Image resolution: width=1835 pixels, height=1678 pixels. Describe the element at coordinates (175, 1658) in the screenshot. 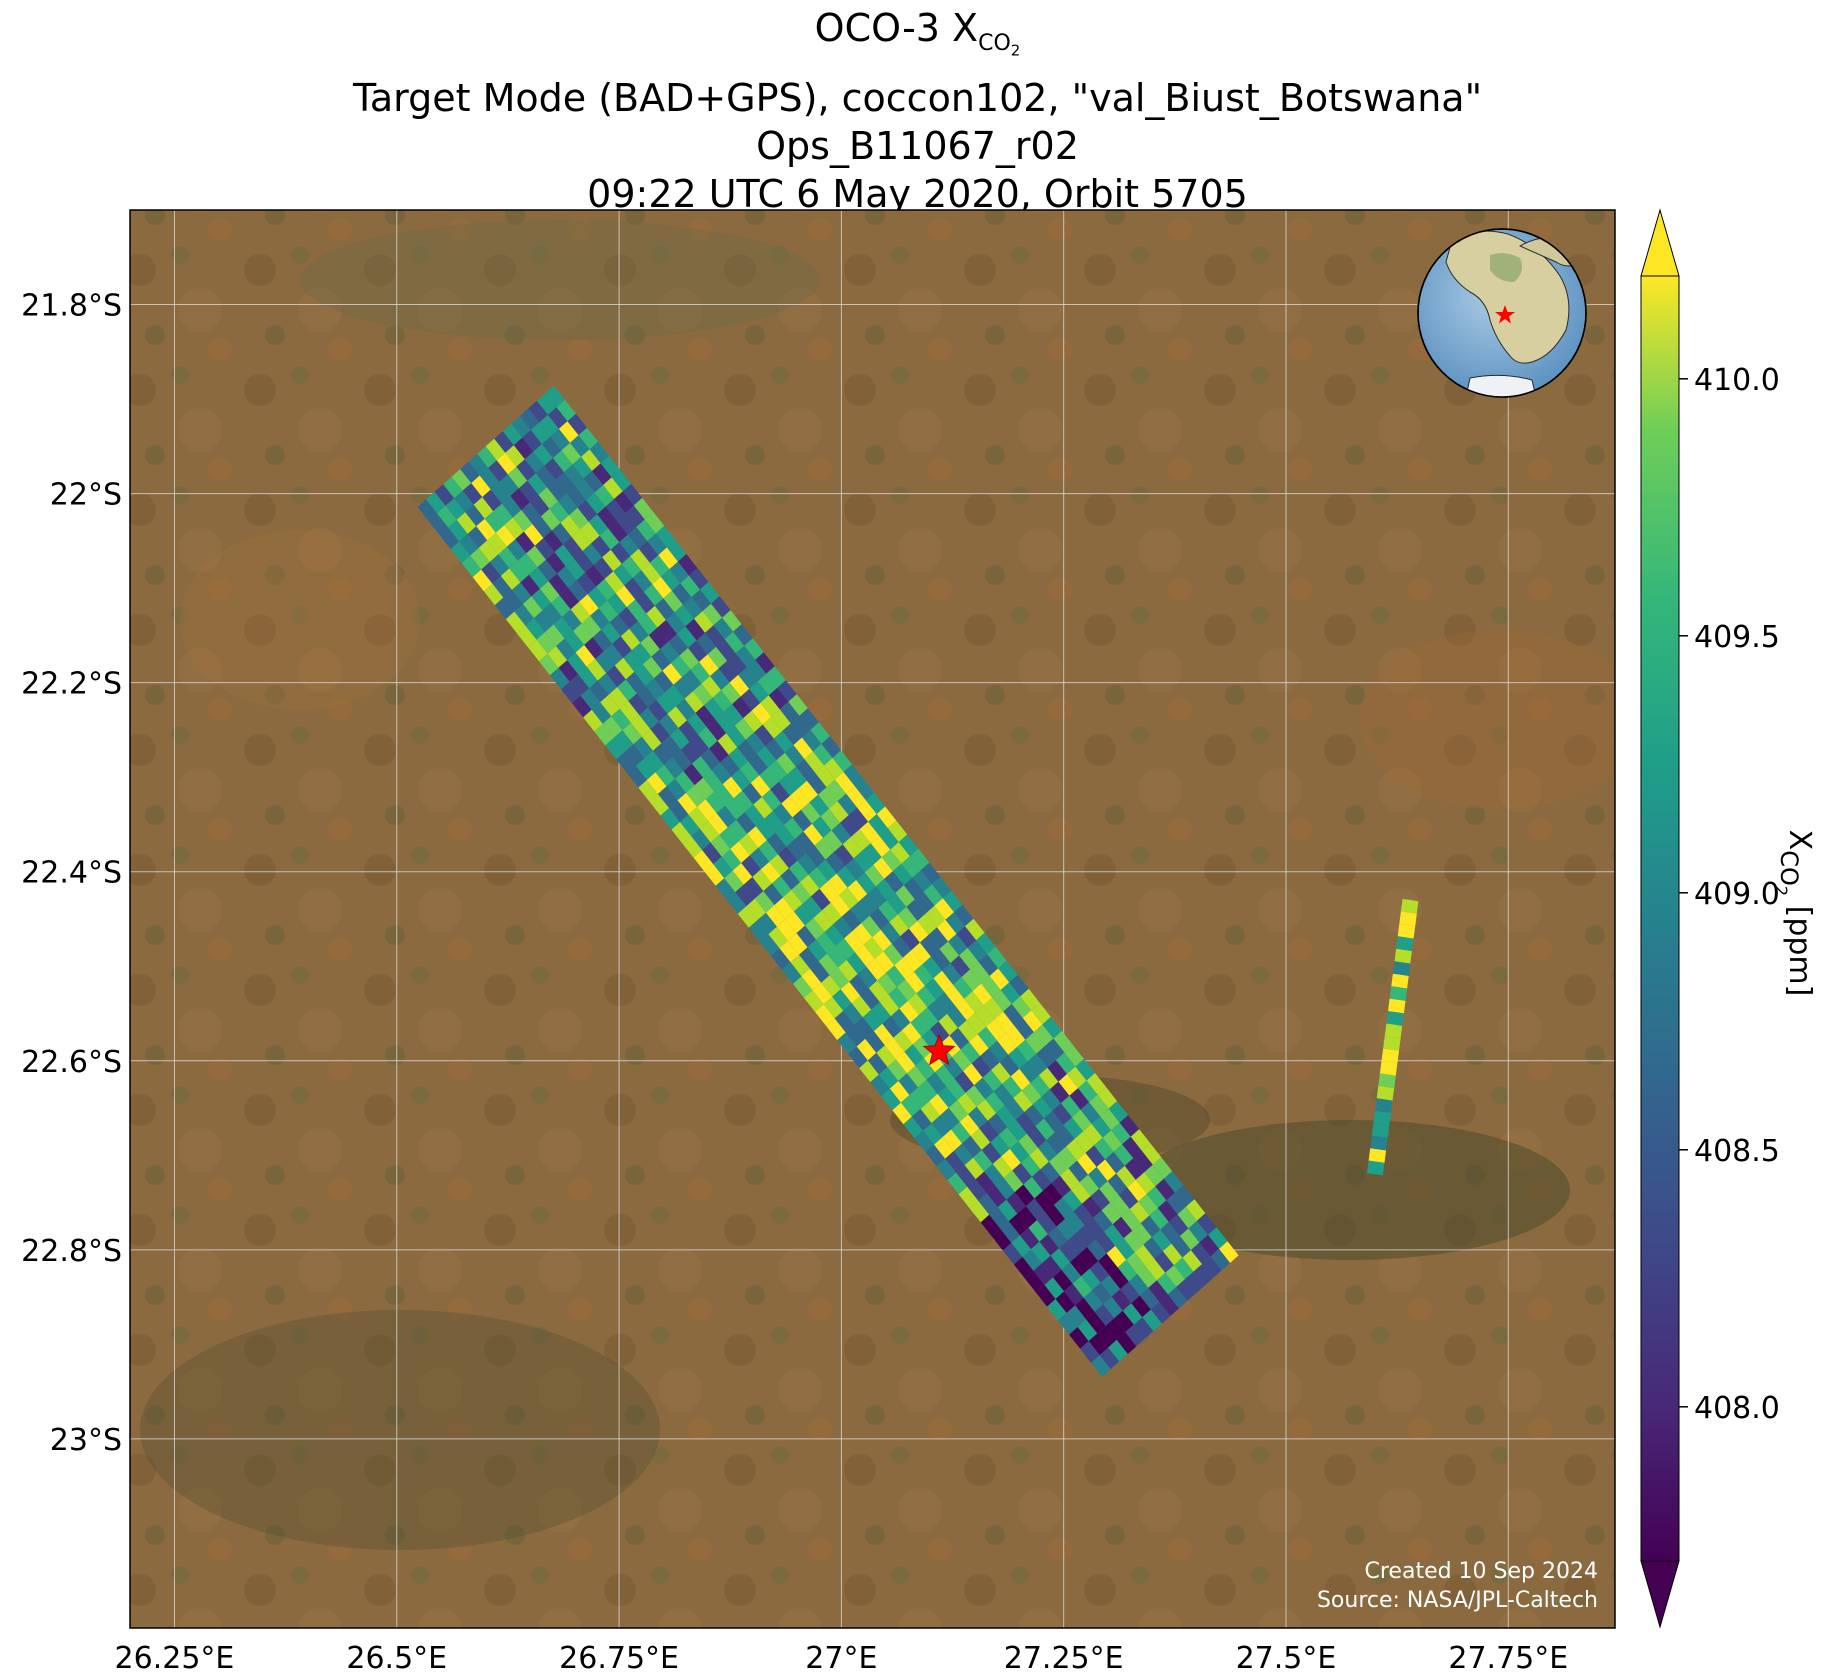

I see `lon-tick-label: 26.25°E` at that location.